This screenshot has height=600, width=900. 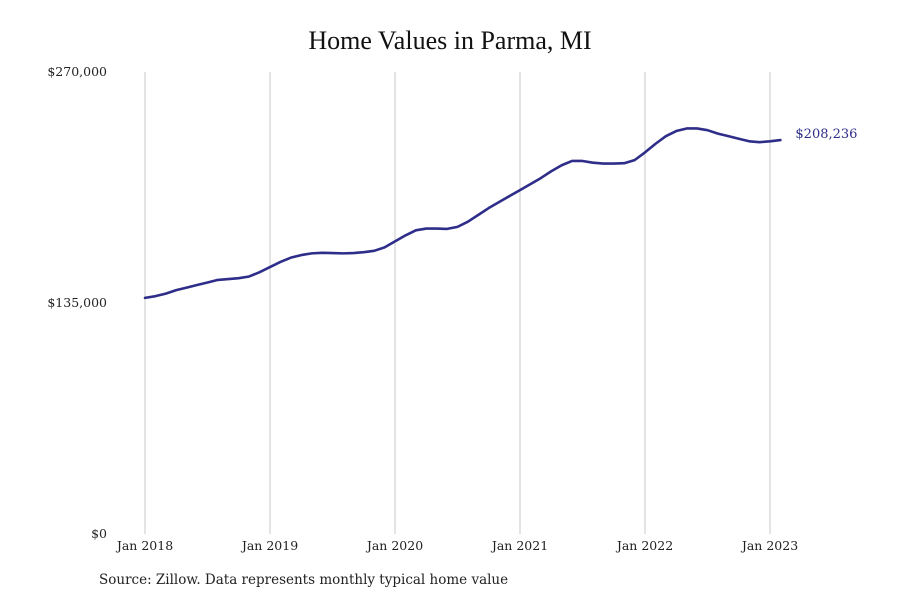 What do you see at coordinates (269, 545) in the screenshot?
I see `x-tick-label: Jan 2019` at bounding box center [269, 545].